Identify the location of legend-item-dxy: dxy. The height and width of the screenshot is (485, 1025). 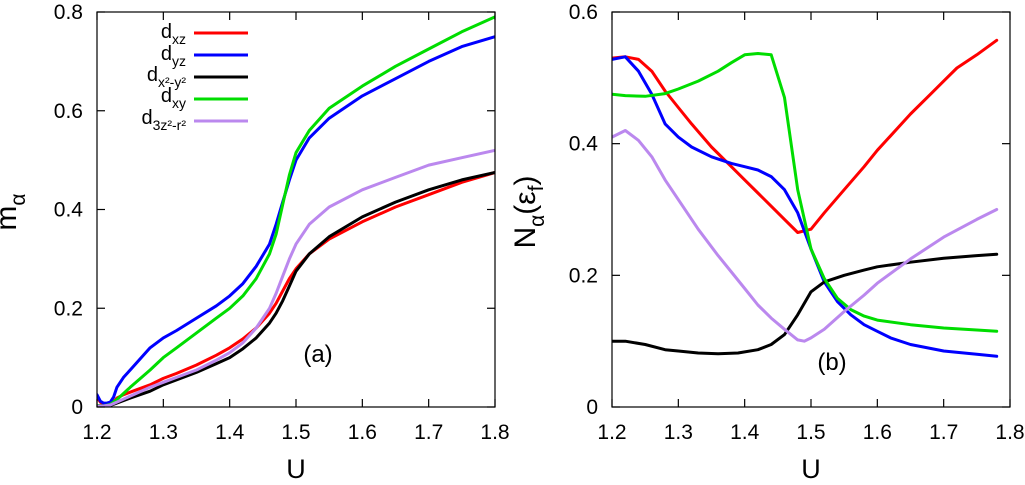
(204, 98).